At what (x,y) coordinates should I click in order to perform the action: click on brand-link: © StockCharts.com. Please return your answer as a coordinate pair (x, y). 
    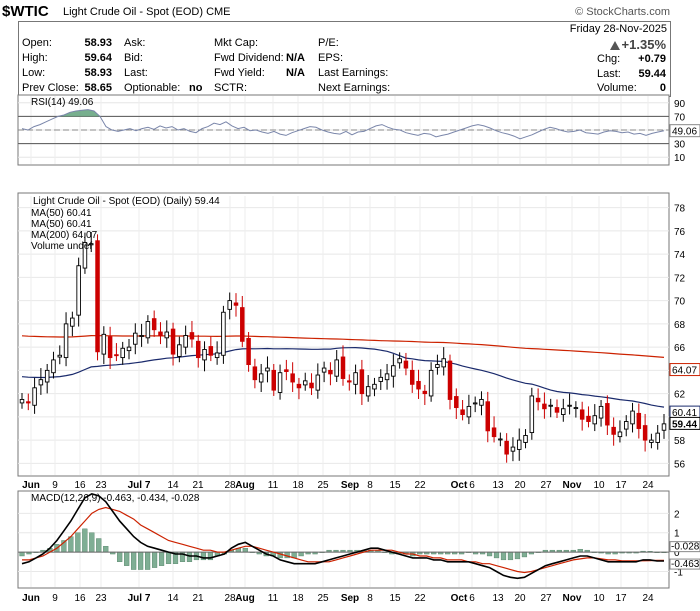
    Looking at the image, I should click on (622, 12).